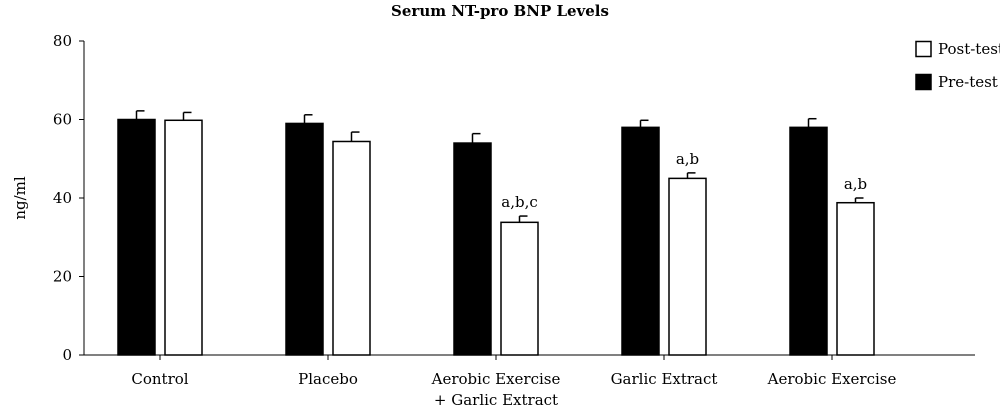  Describe the element at coordinates (957, 65) in the screenshot. I see `legend: Post-test Pre-test` at that location.